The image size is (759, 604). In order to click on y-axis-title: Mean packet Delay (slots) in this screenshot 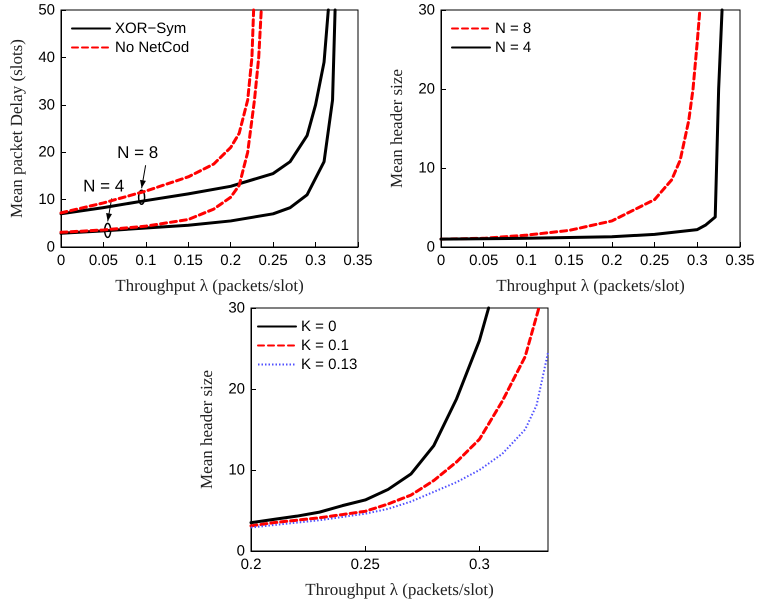, I will do `click(16, 128)`.